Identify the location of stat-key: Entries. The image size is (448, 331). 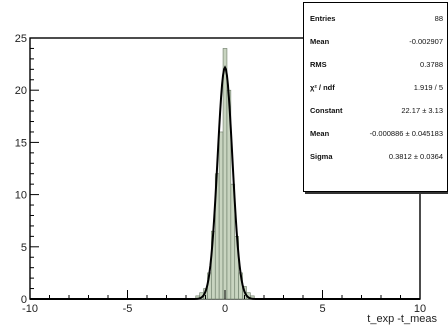
(323, 18).